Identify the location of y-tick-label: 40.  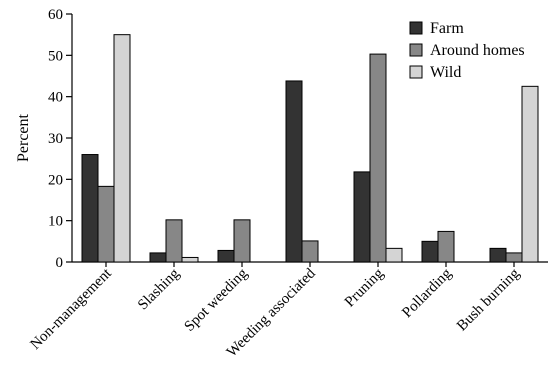
(55, 98).